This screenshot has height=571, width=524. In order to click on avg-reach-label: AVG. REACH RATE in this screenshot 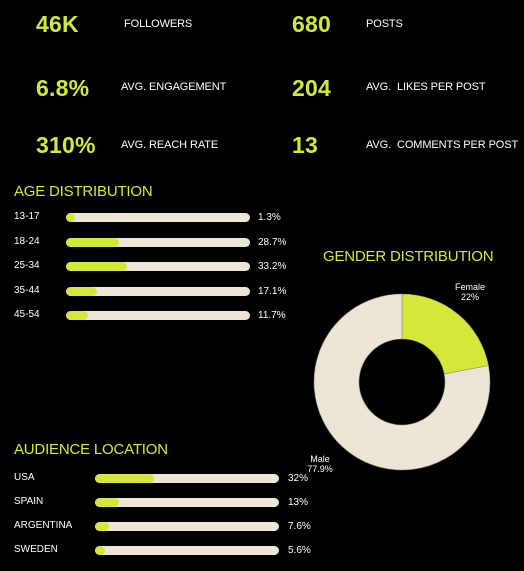, I will do `click(170, 145)`.